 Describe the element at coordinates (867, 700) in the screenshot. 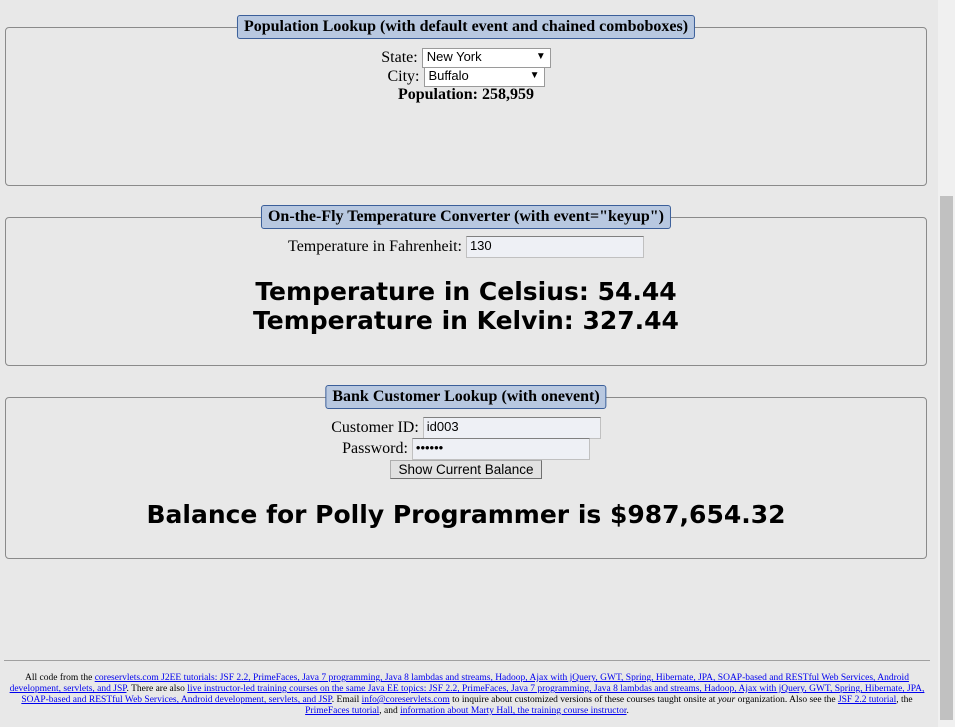

I see `footer-link-jsf-tutorial: JSF 2.2 tutorial` at that location.